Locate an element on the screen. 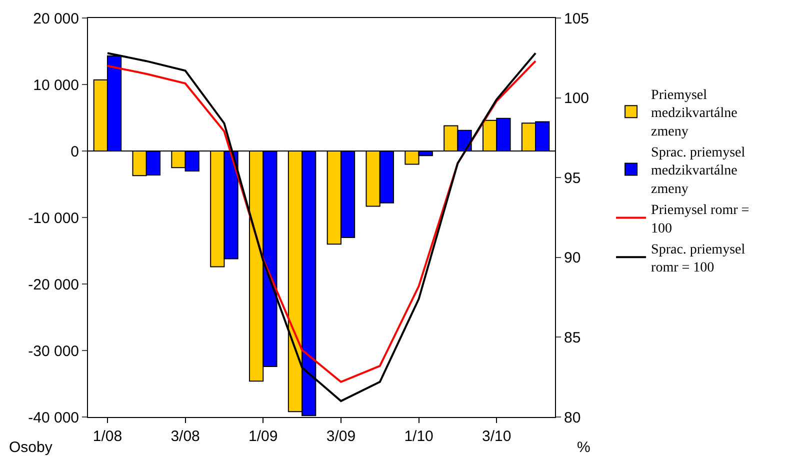  y-tick-label: 20 000 is located at coordinates (56, 19).